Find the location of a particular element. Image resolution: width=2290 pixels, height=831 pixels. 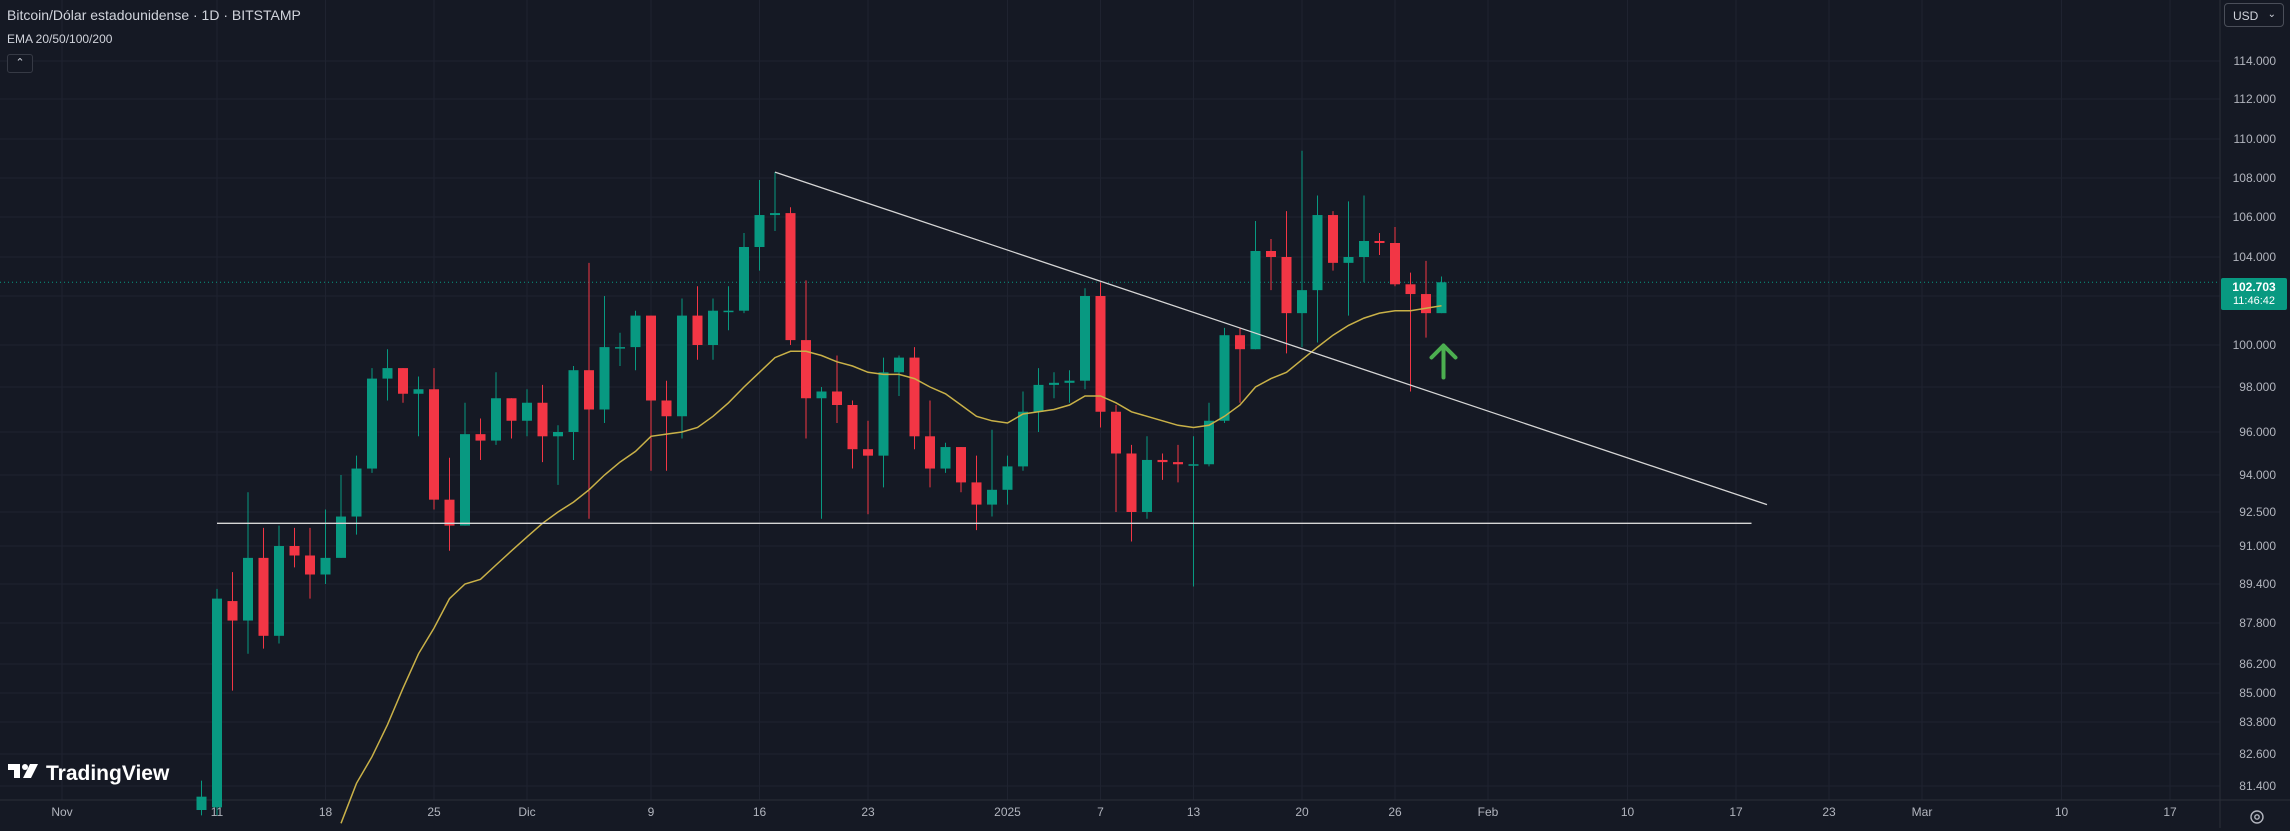

time-tick-label: 26 is located at coordinates (1395, 812).